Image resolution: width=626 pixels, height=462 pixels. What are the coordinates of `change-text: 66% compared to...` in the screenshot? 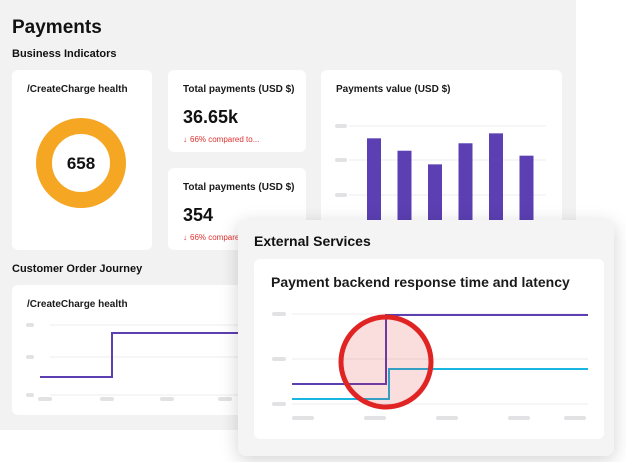 It's located at (225, 139).